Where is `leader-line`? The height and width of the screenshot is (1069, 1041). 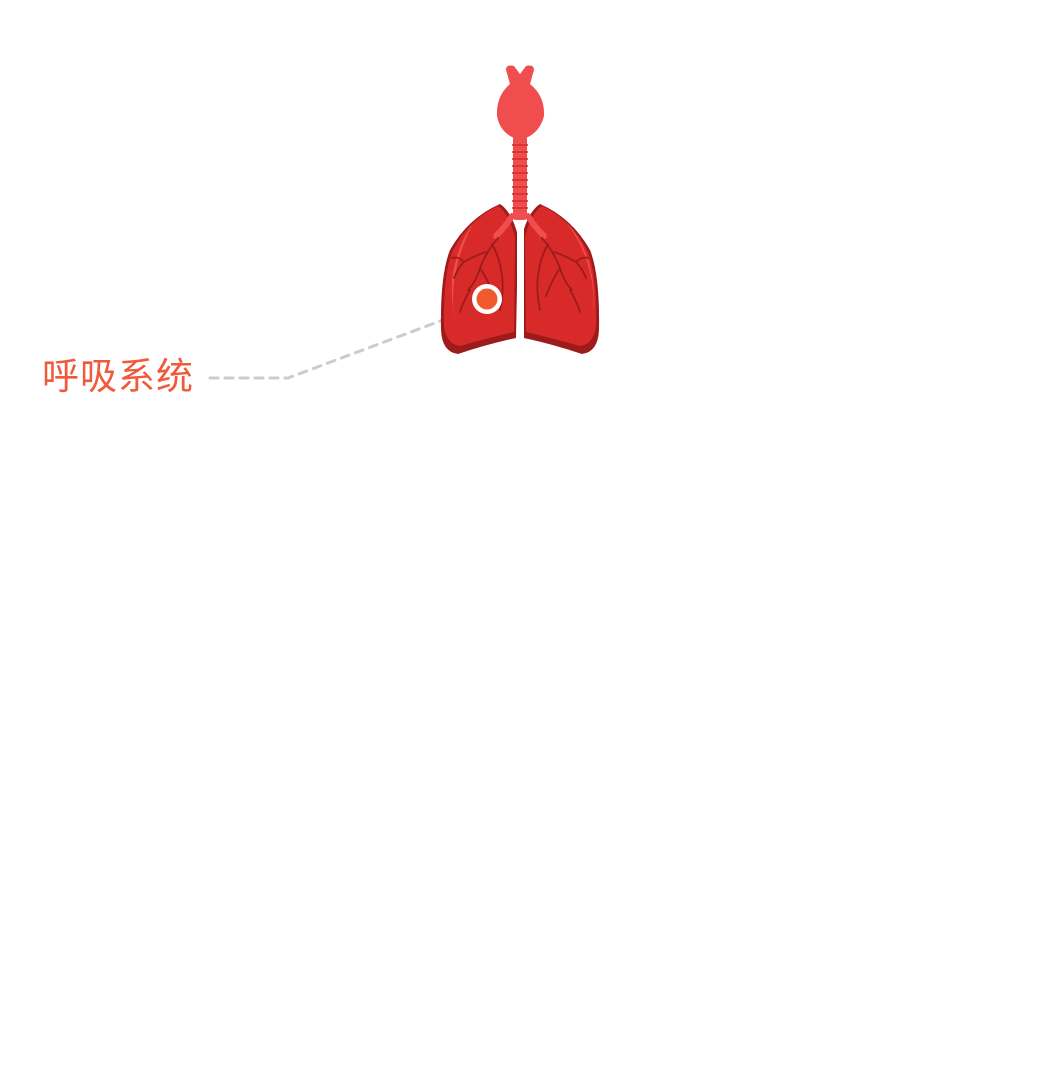 leader-line is located at coordinates (342, 343).